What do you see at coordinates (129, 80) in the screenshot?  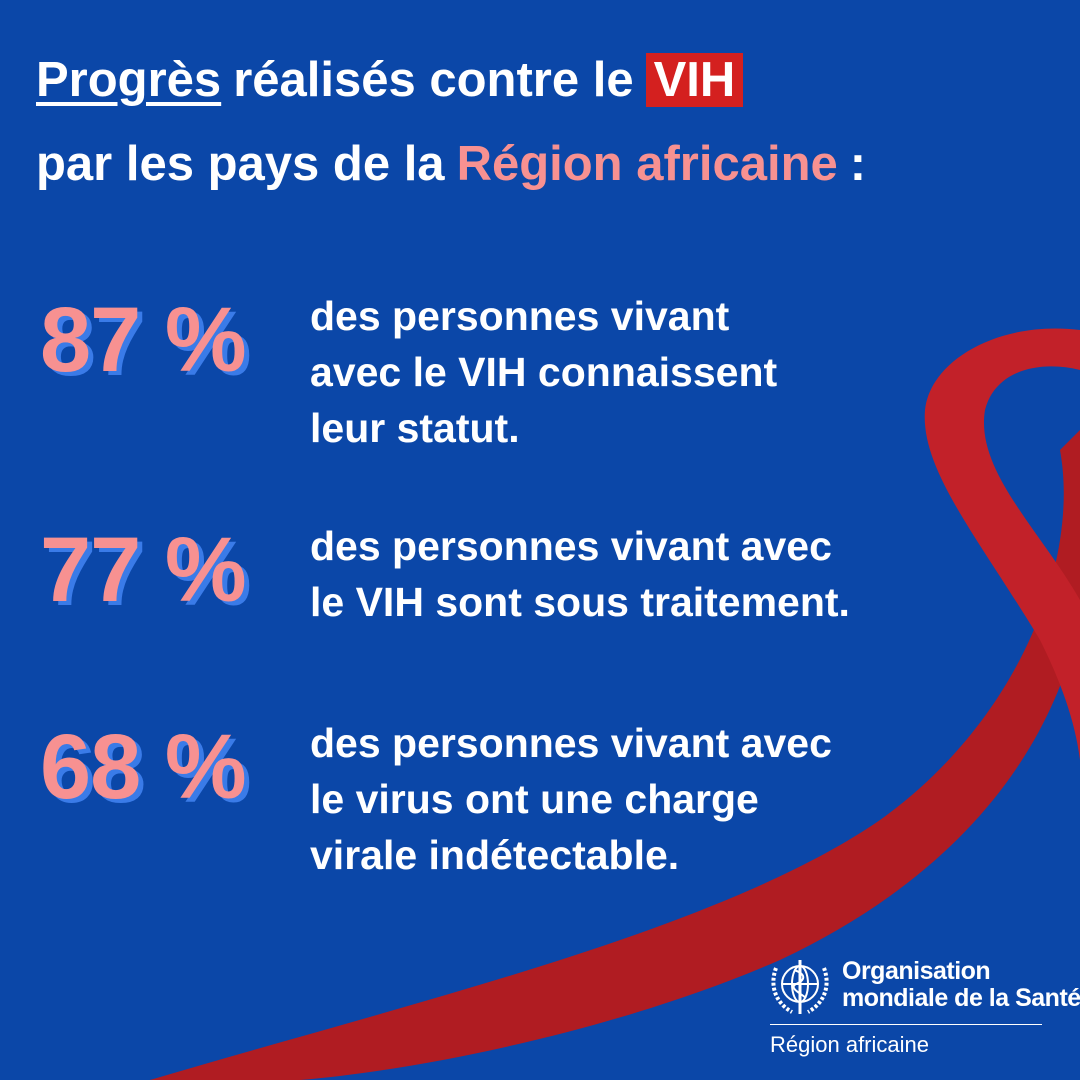 I see `title-underlined: Progrès` at bounding box center [129, 80].